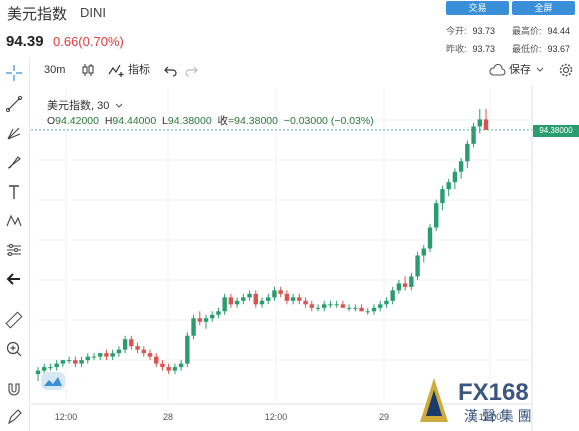 The image size is (579, 431). Describe the element at coordinates (484, 31) in the screenshot. I see `stat-open-value: 93.73` at that location.